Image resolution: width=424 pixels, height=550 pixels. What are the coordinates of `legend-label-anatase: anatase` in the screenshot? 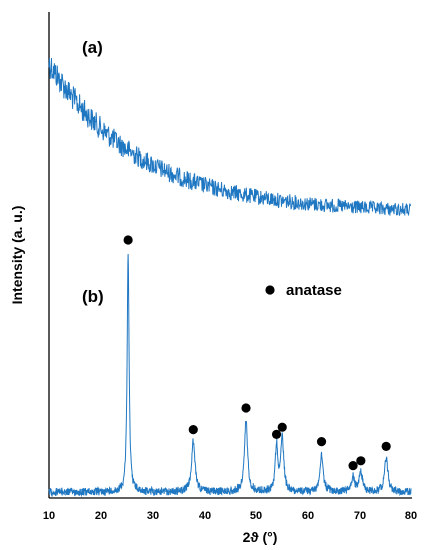 It's located at (314, 290).